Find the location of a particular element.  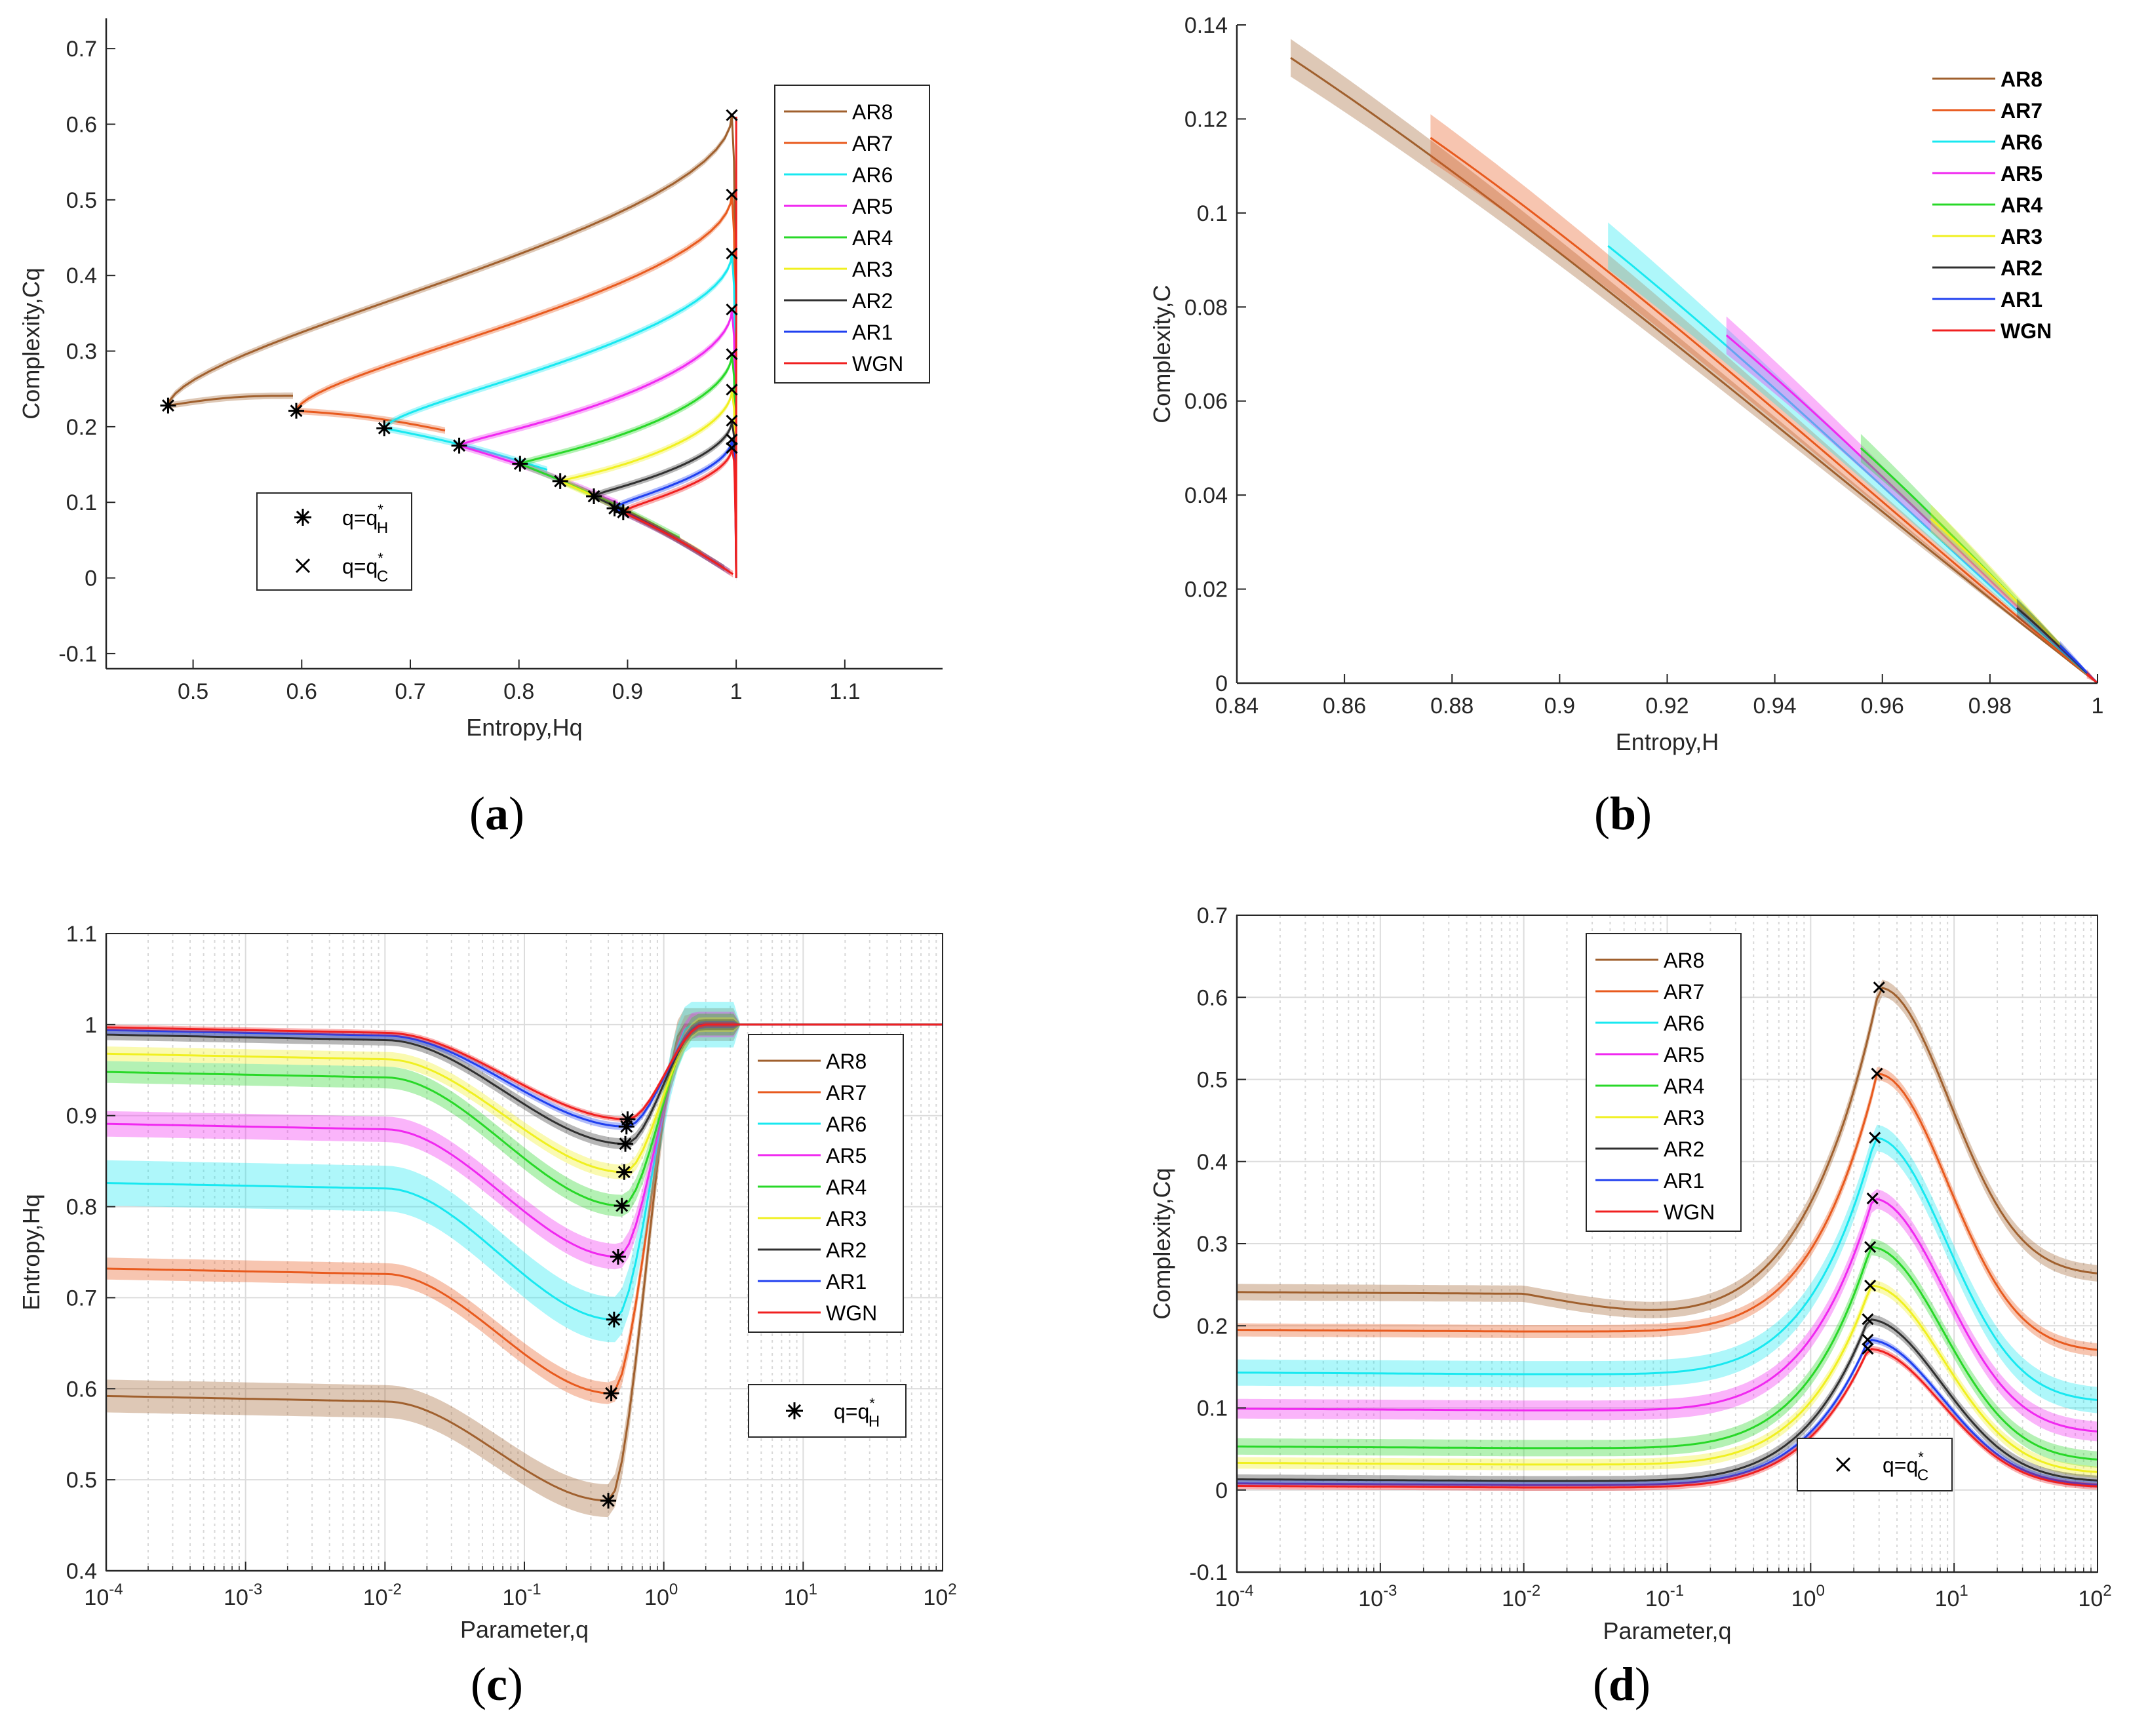

series-band-WGN is located at coordinates (680, 513).